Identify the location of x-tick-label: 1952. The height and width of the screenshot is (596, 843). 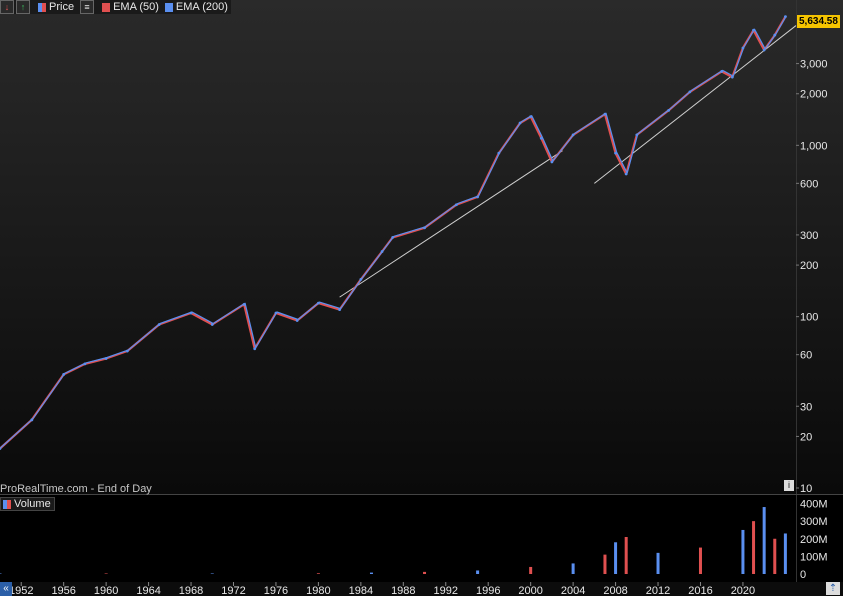
(21, 590).